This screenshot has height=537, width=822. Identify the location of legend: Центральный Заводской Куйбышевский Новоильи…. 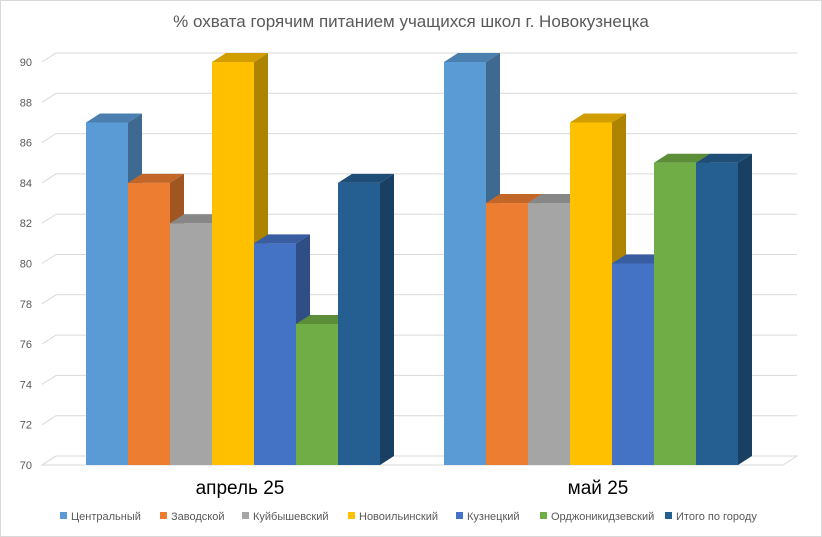
(411, 518).